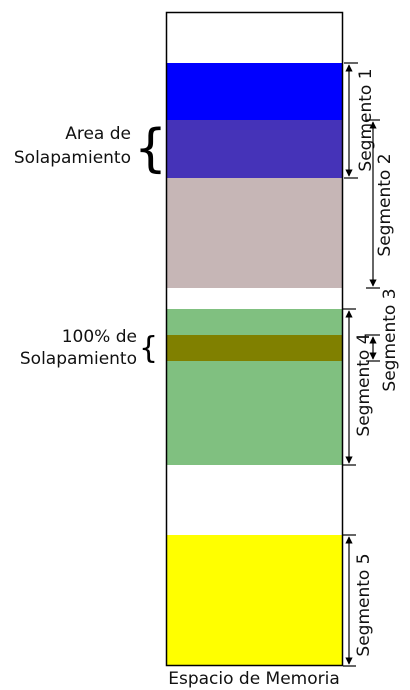  I want to click on memory-space-label: Espacio de Memoria, so click(254, 679).